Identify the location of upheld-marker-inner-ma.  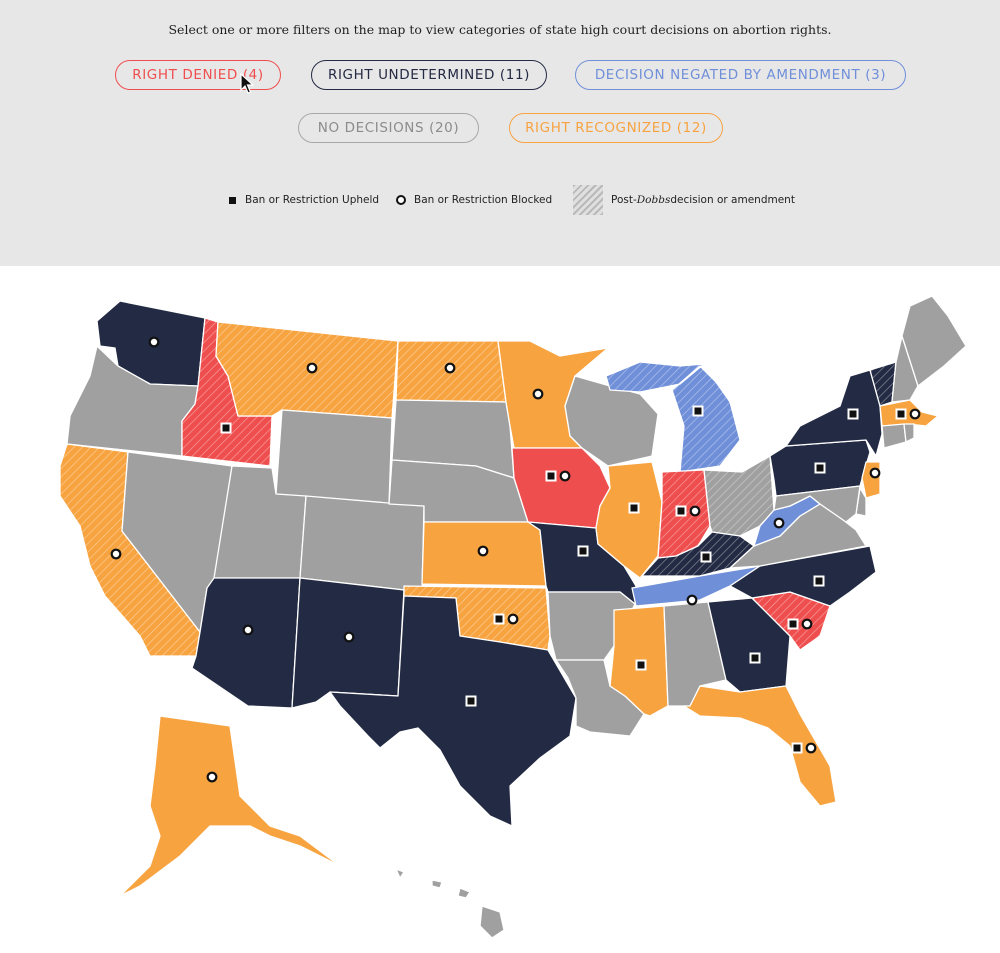
(901, 414).